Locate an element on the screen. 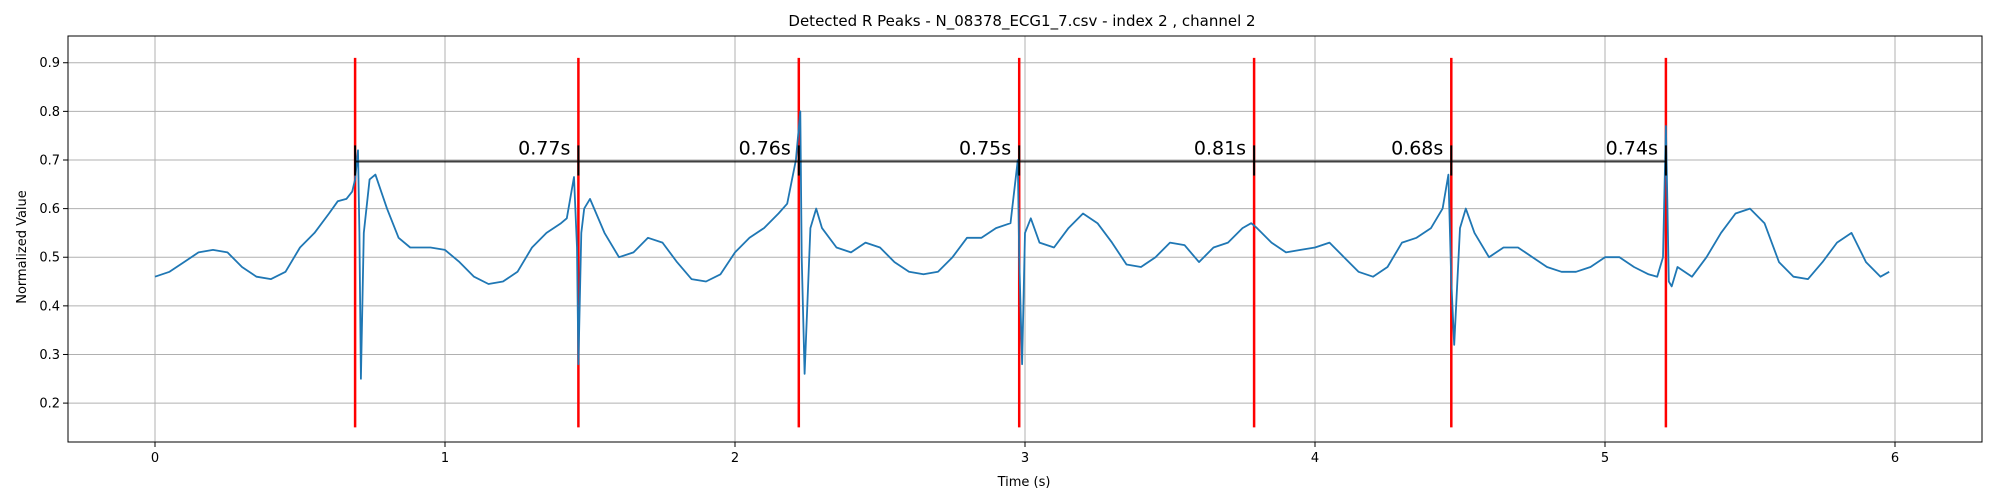  y-tick-label: 0.3 is located at coordinates (49, 355).